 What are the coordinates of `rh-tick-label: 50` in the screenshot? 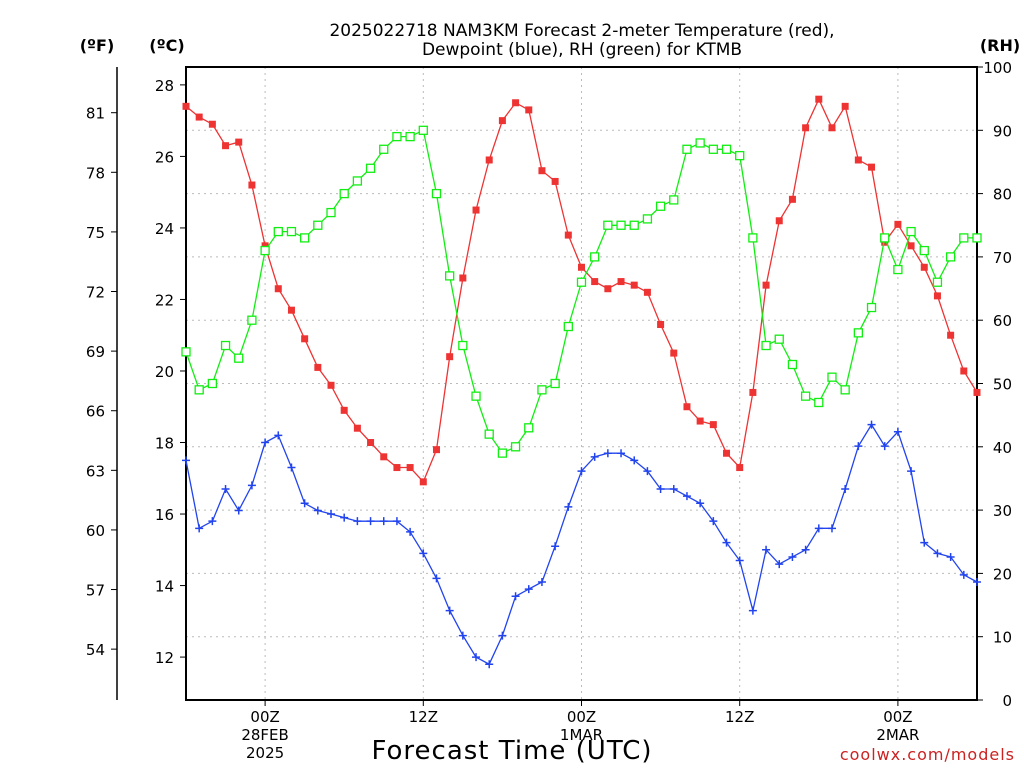 It's located at (1002, 385).